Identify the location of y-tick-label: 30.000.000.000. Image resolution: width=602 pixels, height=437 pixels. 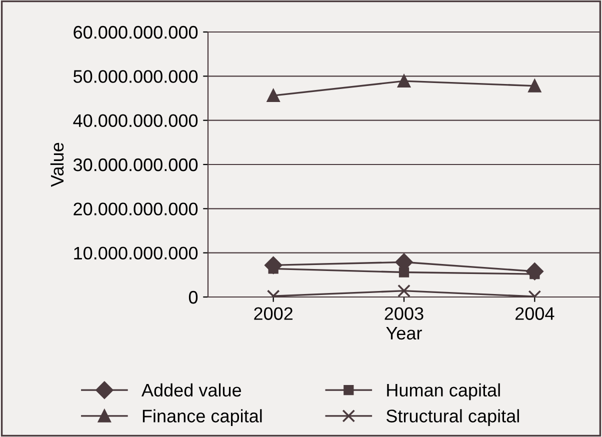
(135, 165).